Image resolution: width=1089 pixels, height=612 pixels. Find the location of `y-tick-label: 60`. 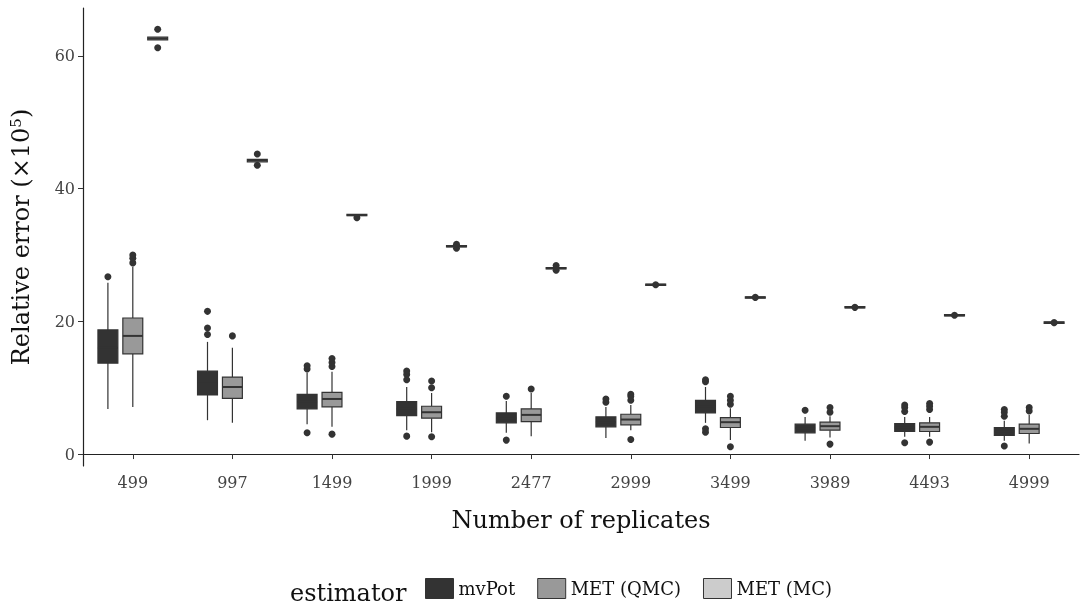

y-tick-label: 60 is located at coordinates (64, 56).